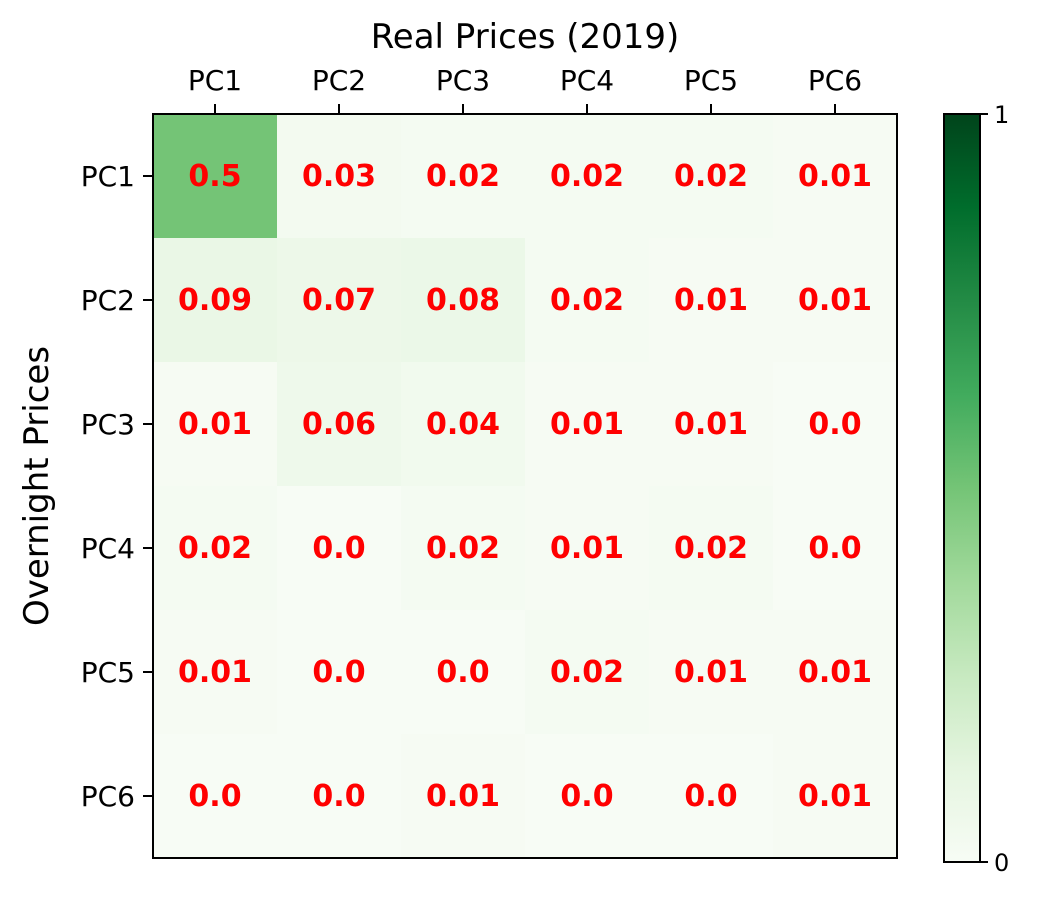 The width and height of the screenshot is (1038, 900). Describe the element at coordinates (108, 548) in the screenshot. I see `y-tick-label: PC4` at that location.